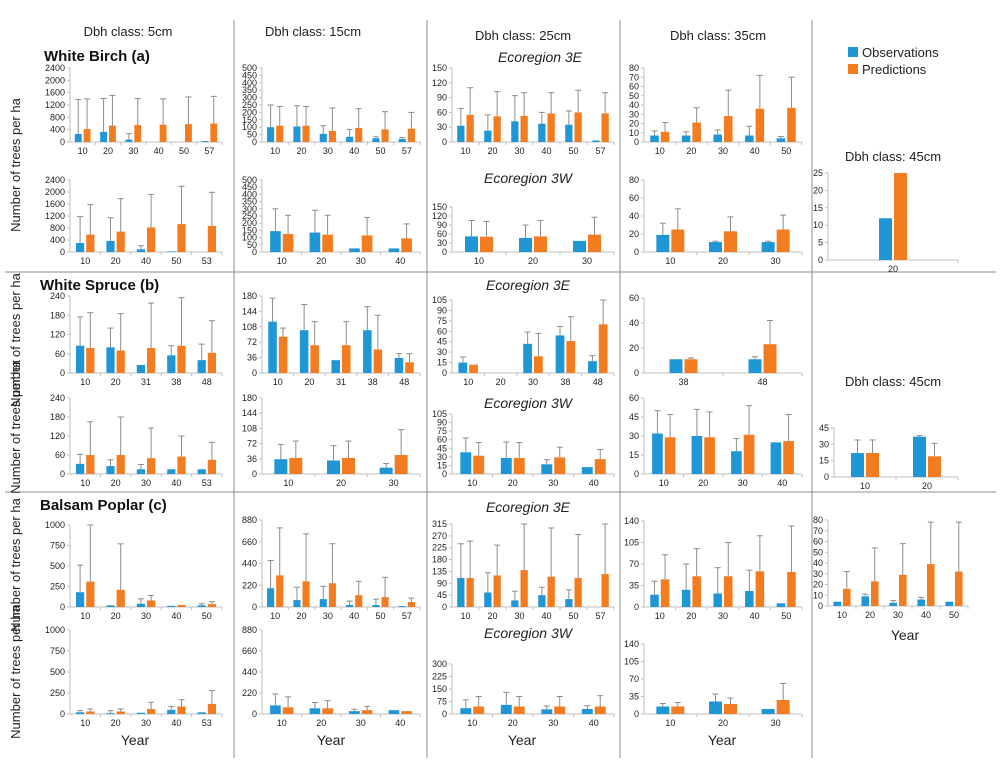 This screenshot has height=762, width=1001. What do you see at coordinates (128, 31) in the screenshot?
I see `col-header-5cm: Dbh class: 5cm` at bounding box center [128, 31].